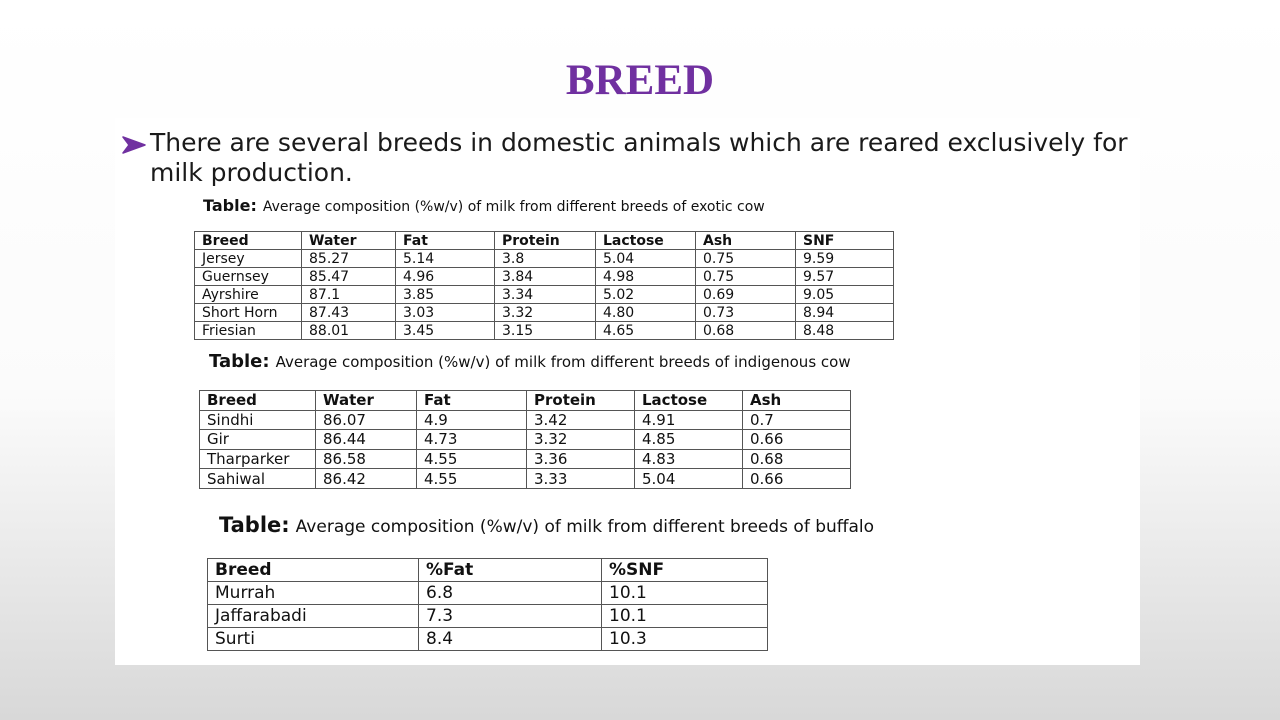  Describe the element at coordinates (684, 570) in the screenshot. I see `header-cell: %SNF` at that location.